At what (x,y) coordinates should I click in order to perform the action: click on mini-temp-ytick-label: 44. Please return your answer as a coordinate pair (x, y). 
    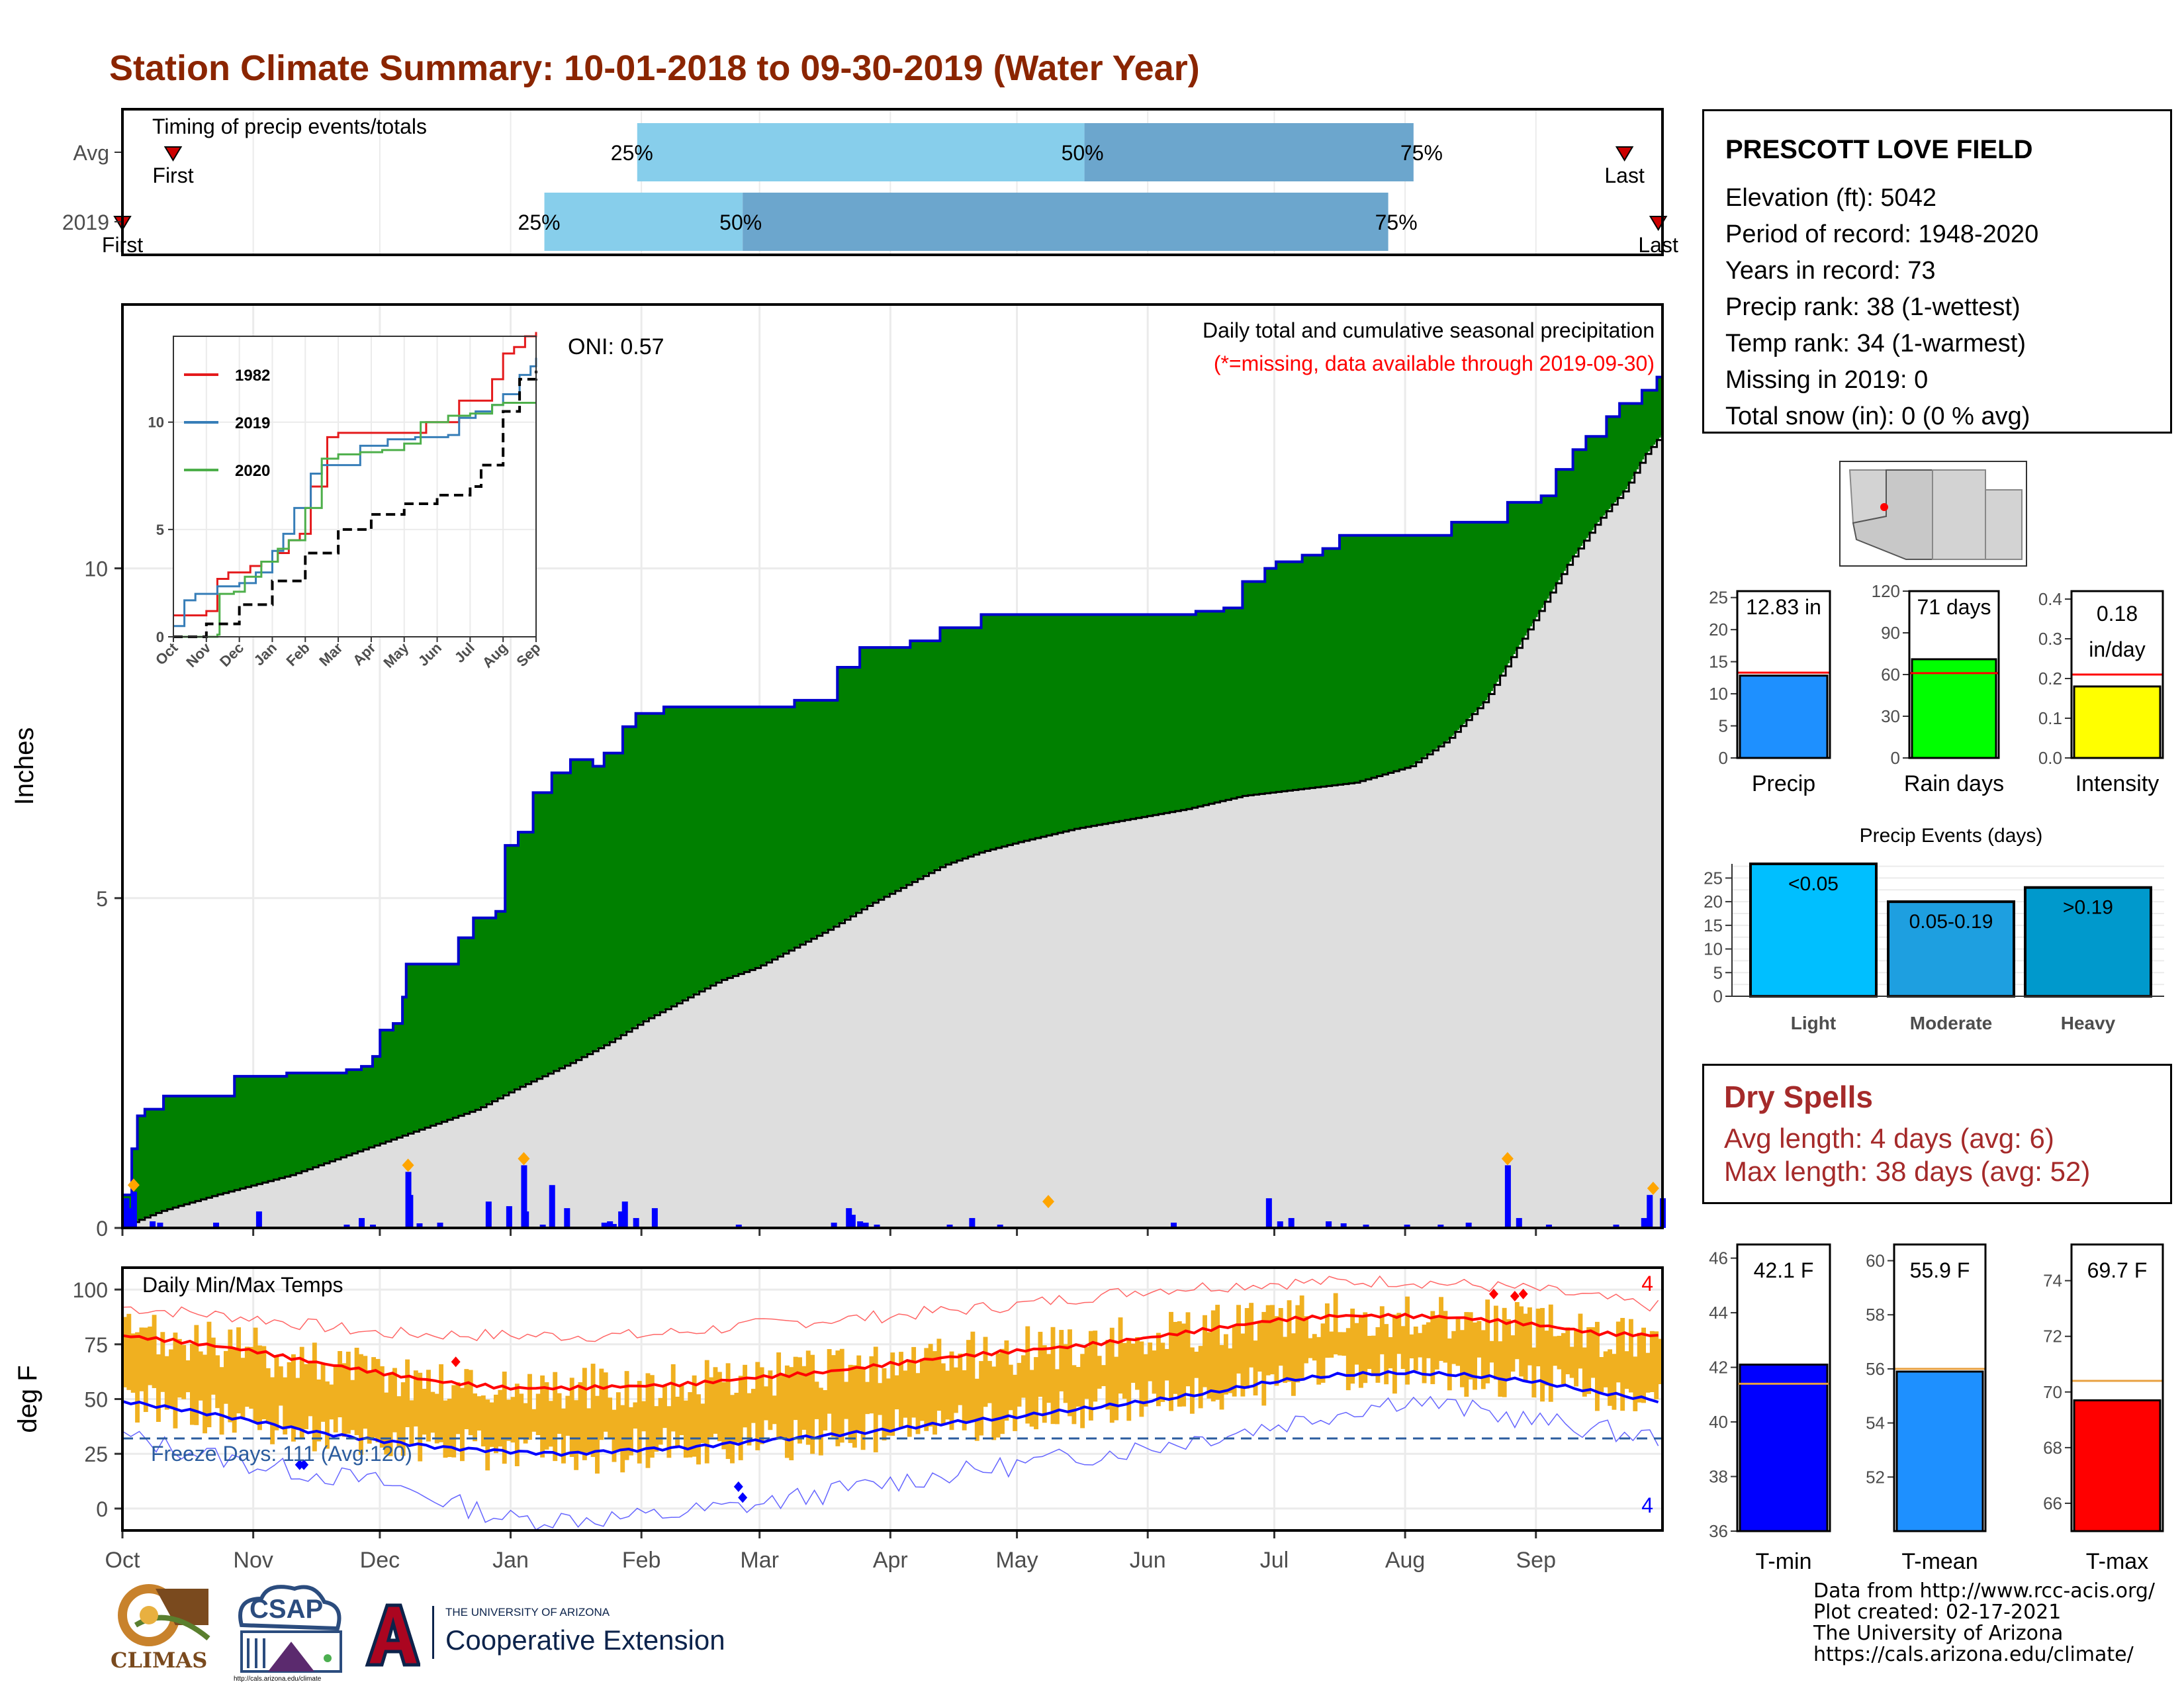
    Looking at the image, I should click on (1718, 1313).